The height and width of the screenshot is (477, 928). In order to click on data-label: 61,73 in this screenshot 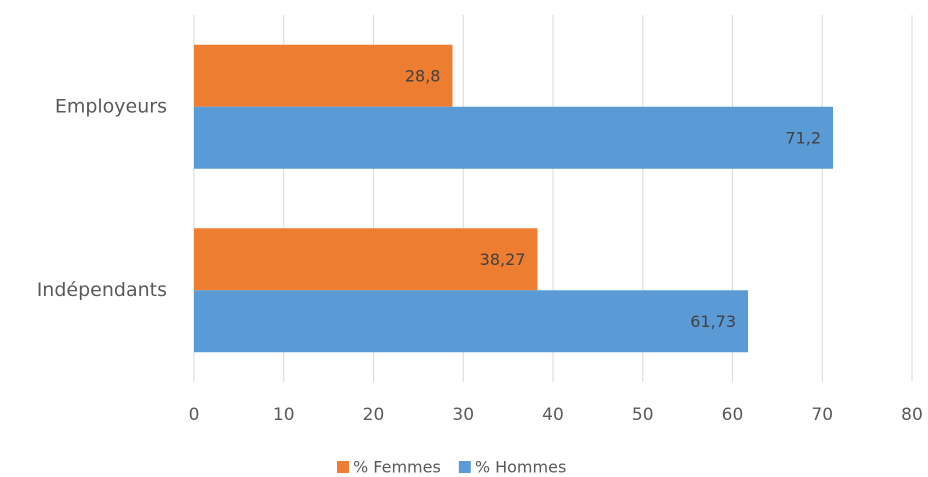, I will do `click(713, 321)`.